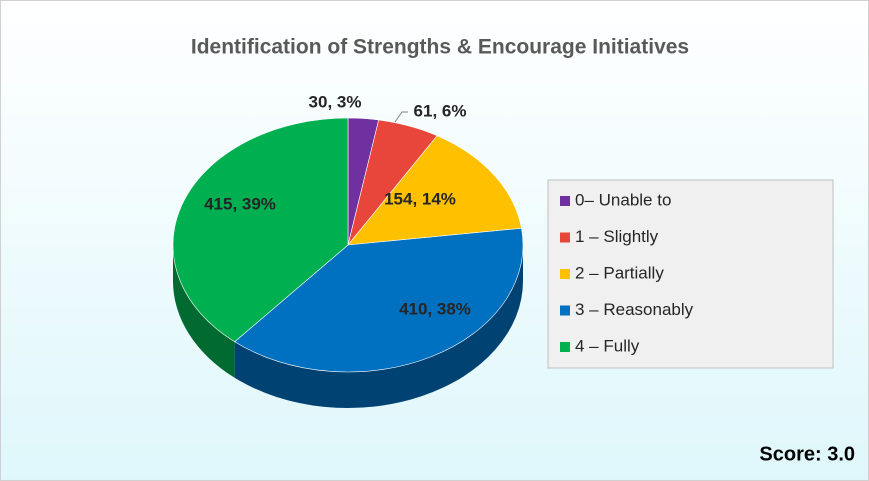 This screenshot has height=481, width=869. What do you see at coordinates (634, 309) in the screenshot?
I see `legend-label: 3 – Reasonably` at bounding box center [634, 309].